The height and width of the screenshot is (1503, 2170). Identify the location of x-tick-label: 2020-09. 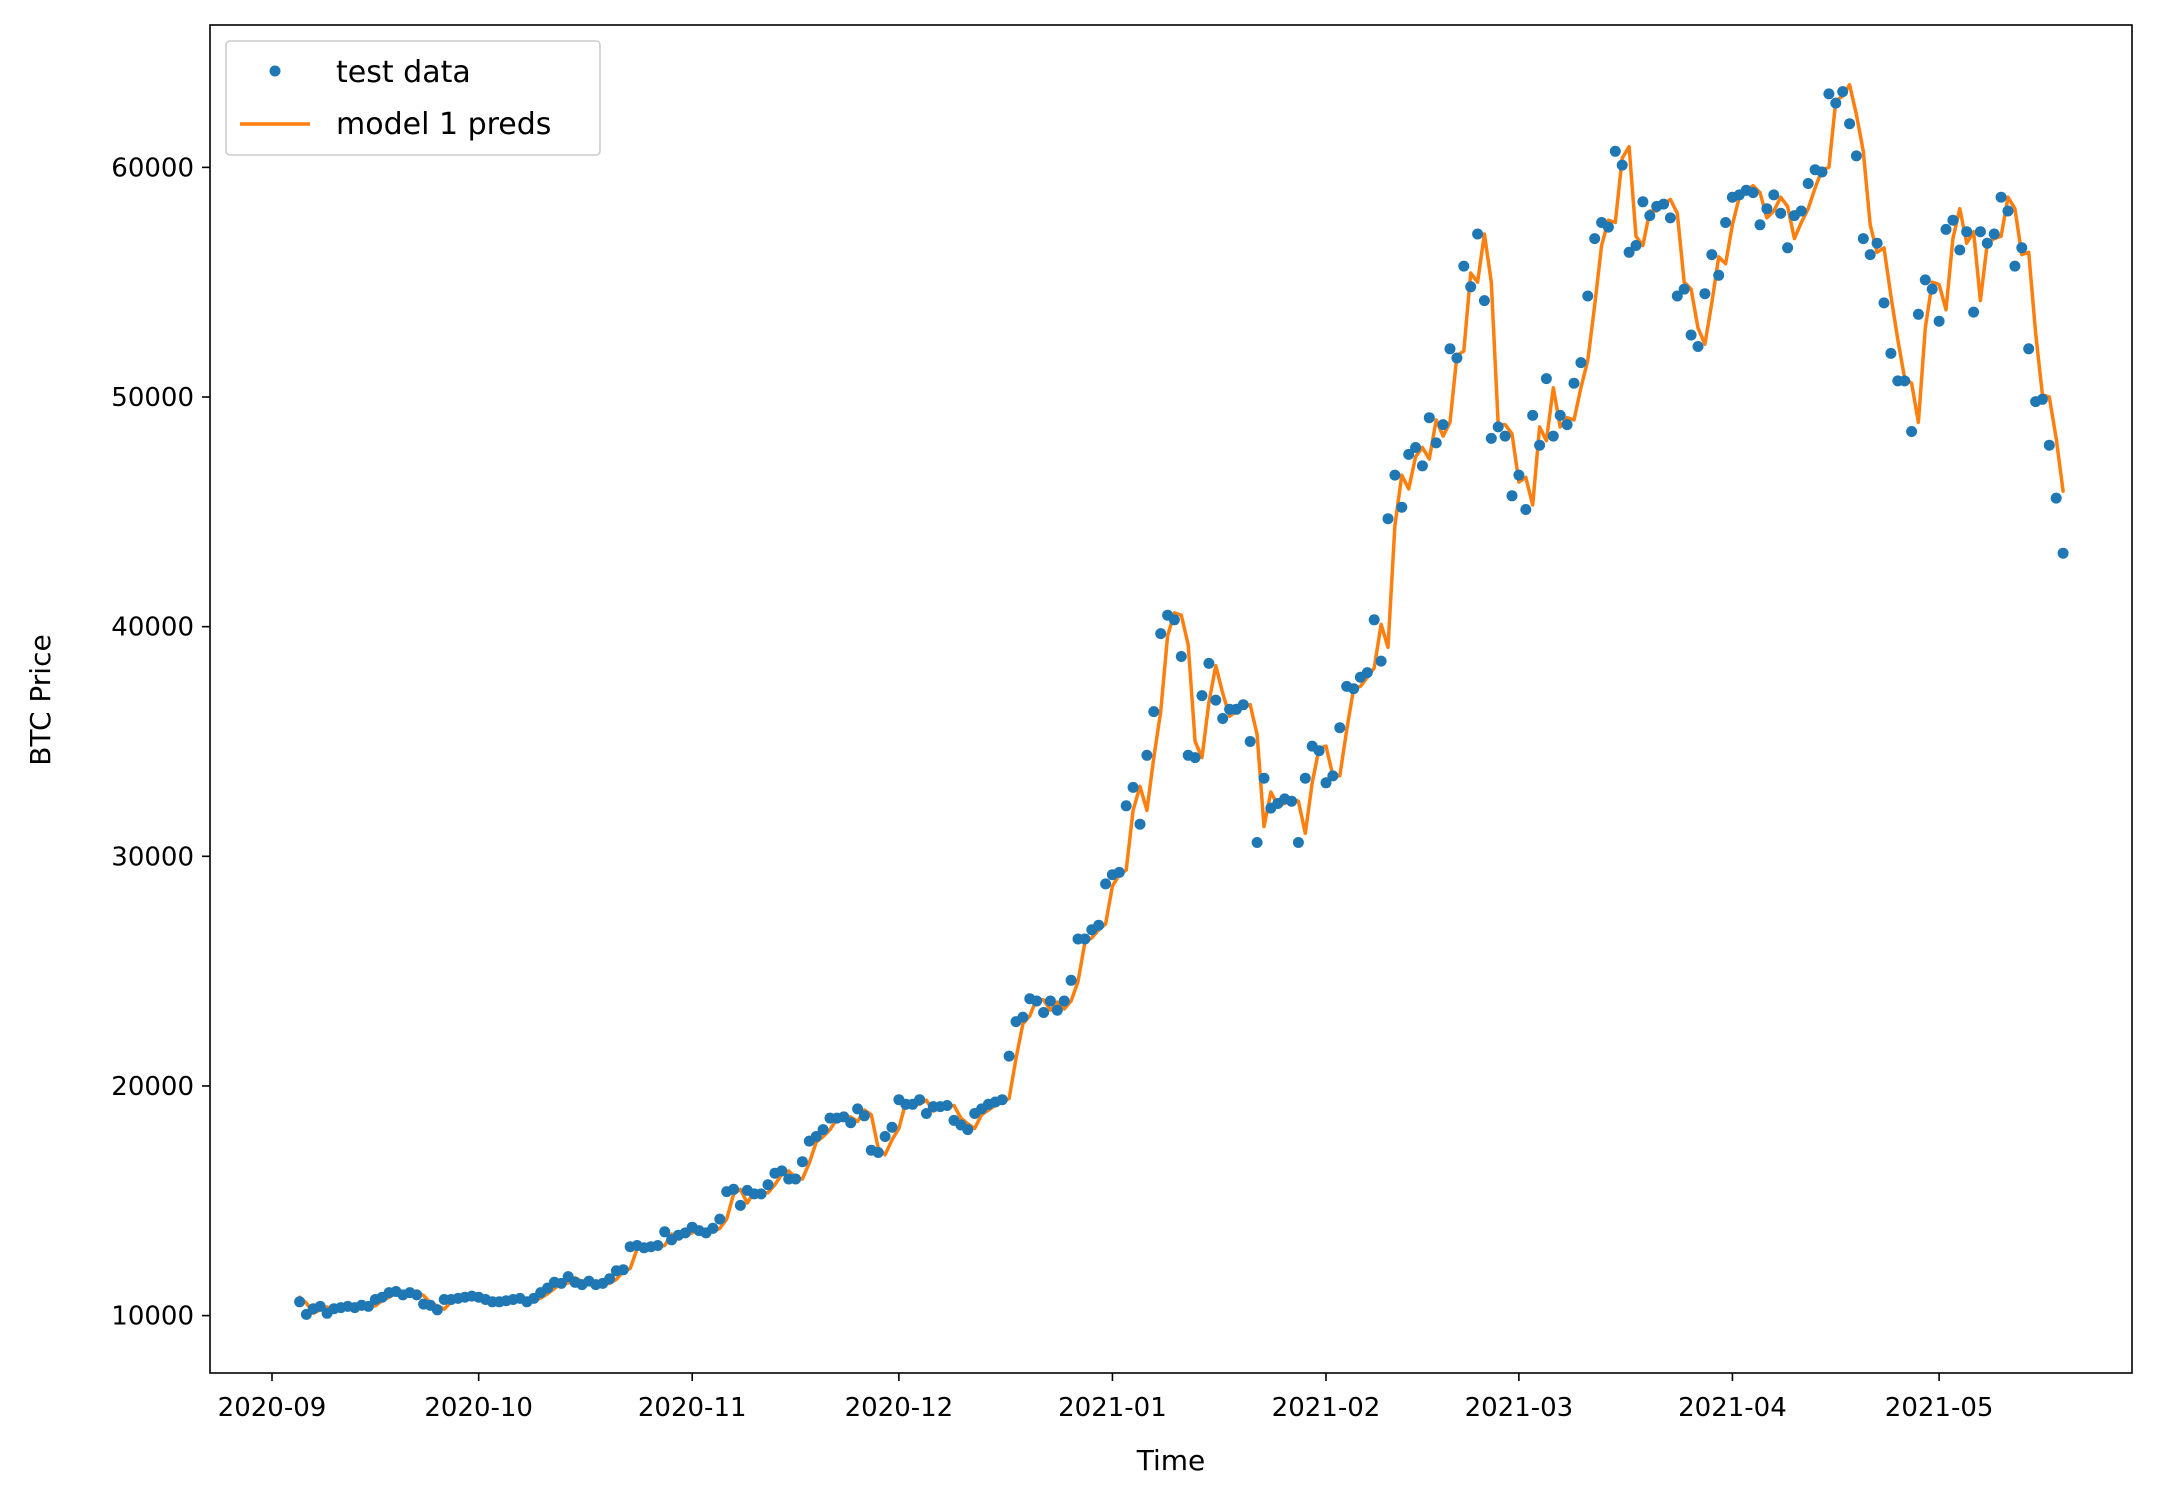
(272, 1408).